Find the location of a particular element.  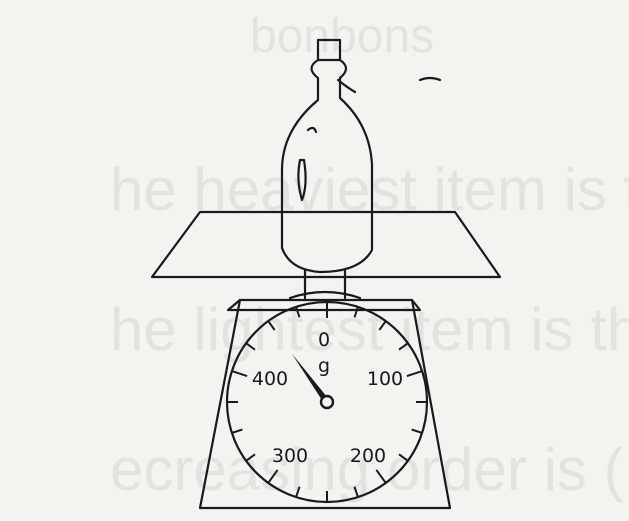

dial-label-300: 300 is located at coordinates (290, 456).